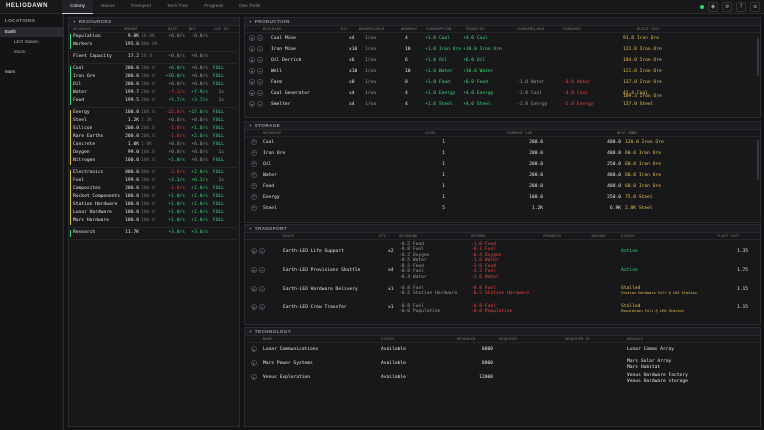 This screenshot has width=764, height=430. Describe the element at coordinates (10, 72) in the screenshot. I see `location-item: Mars` at that location.